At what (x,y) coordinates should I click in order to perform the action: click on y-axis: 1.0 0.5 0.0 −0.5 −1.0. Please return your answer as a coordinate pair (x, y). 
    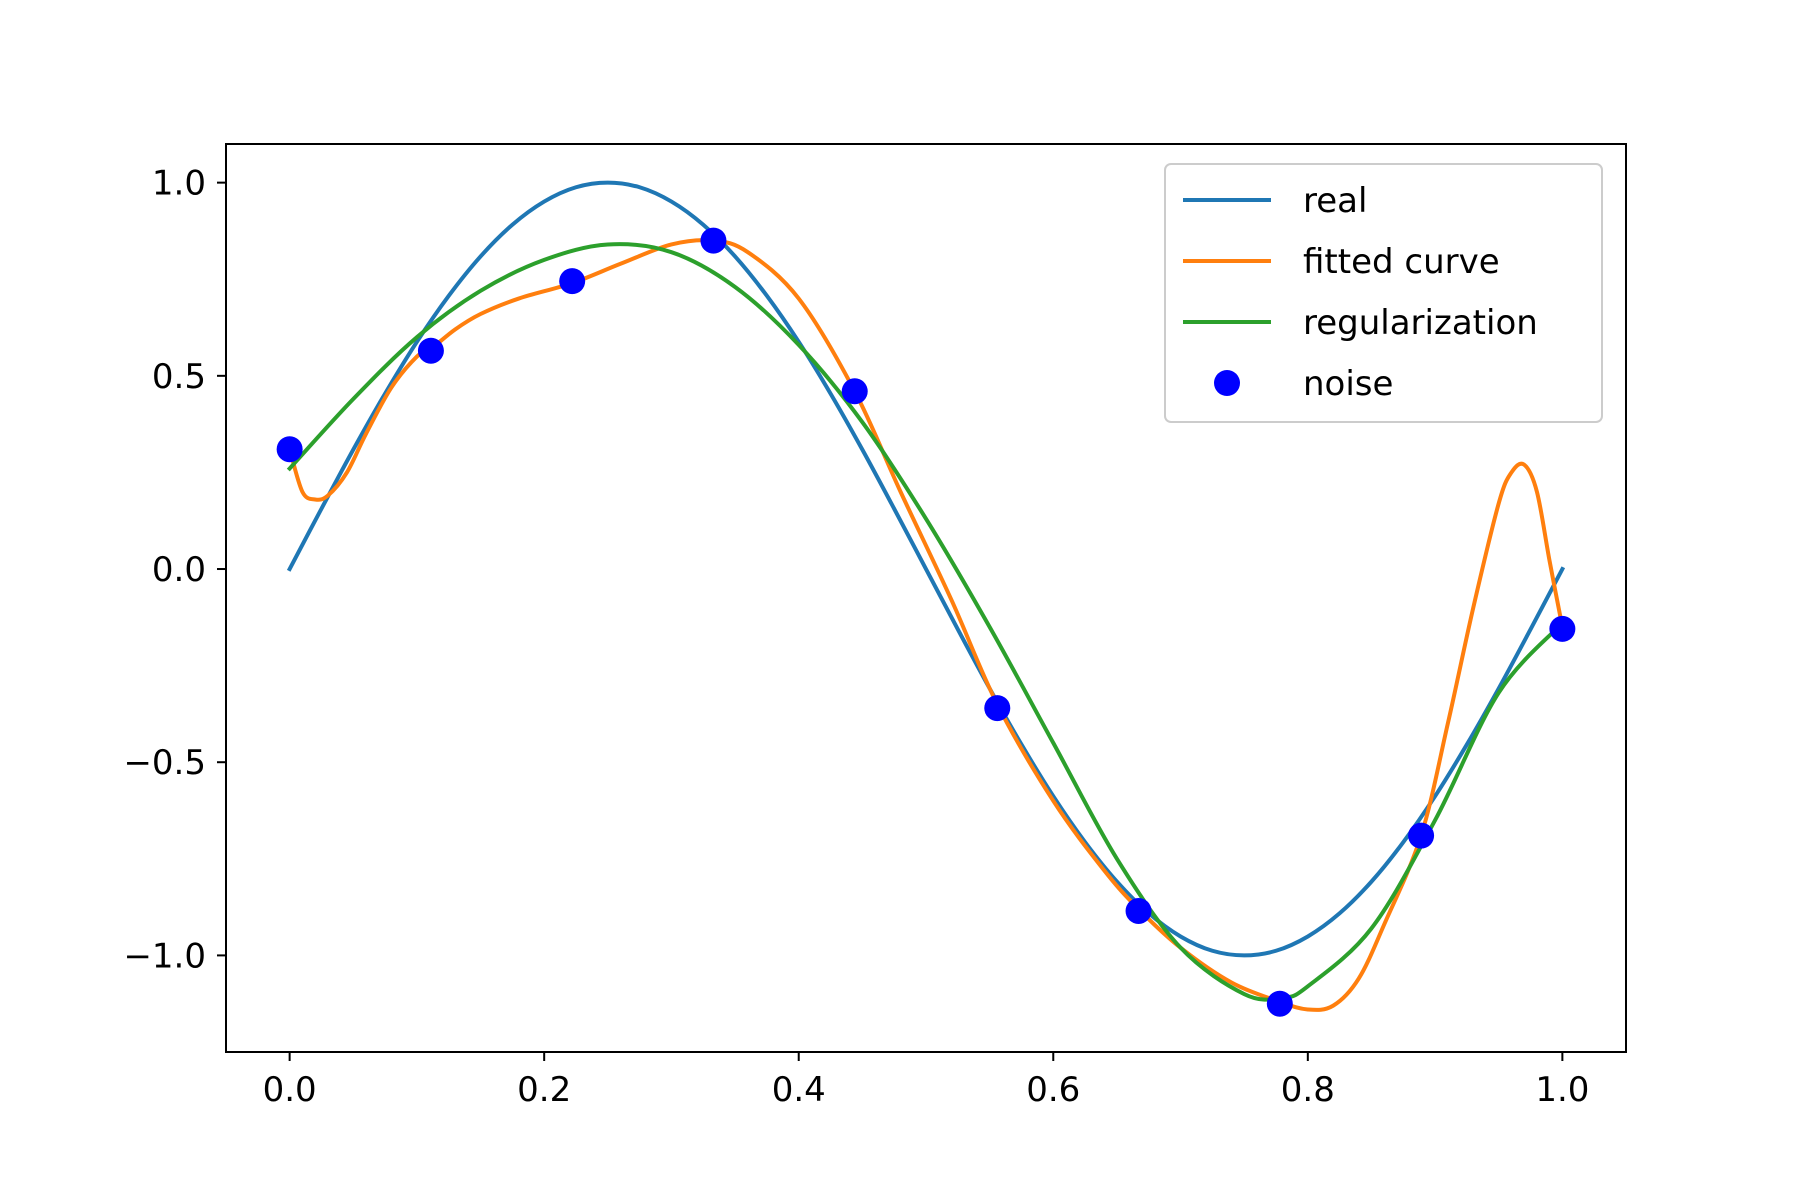
    Looking at the image, I should click on (174, 570).